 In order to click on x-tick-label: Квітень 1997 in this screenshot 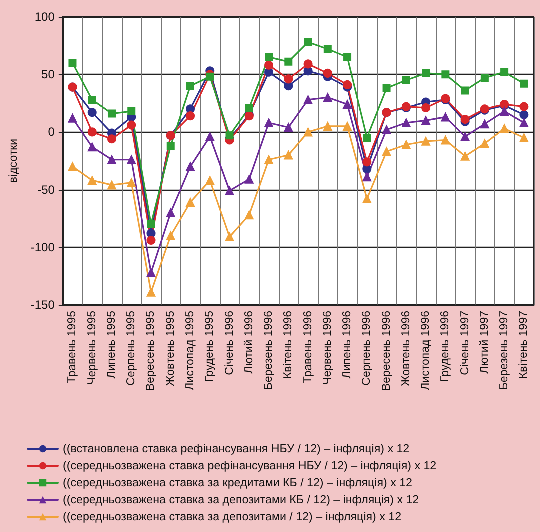, I will do `click(524, 345)`.